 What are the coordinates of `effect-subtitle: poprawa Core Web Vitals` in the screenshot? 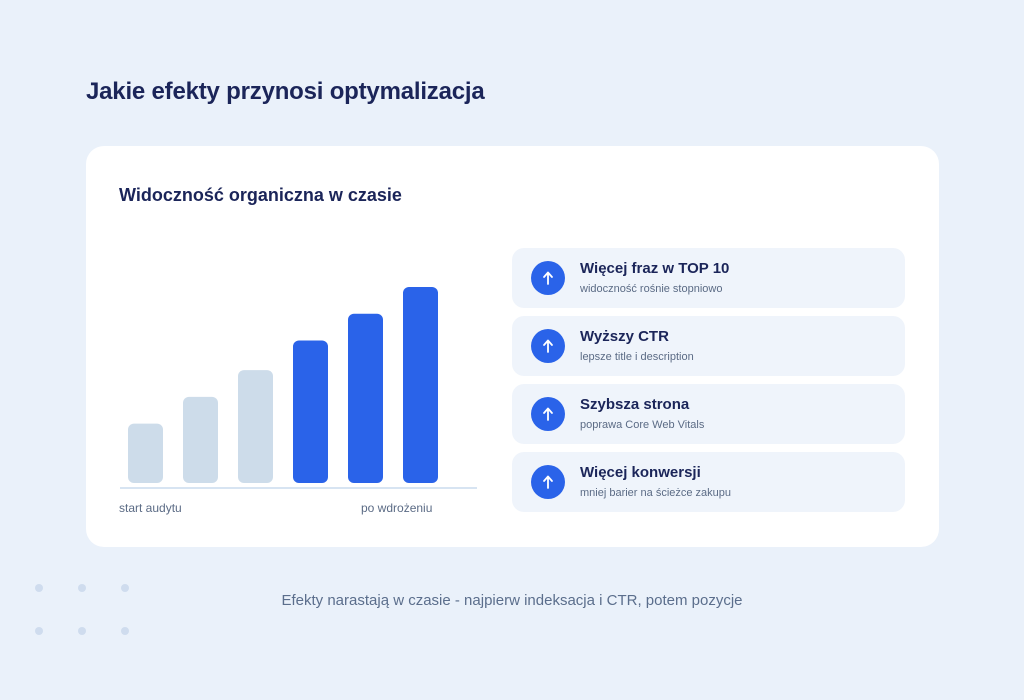 It's located at (642, 425).